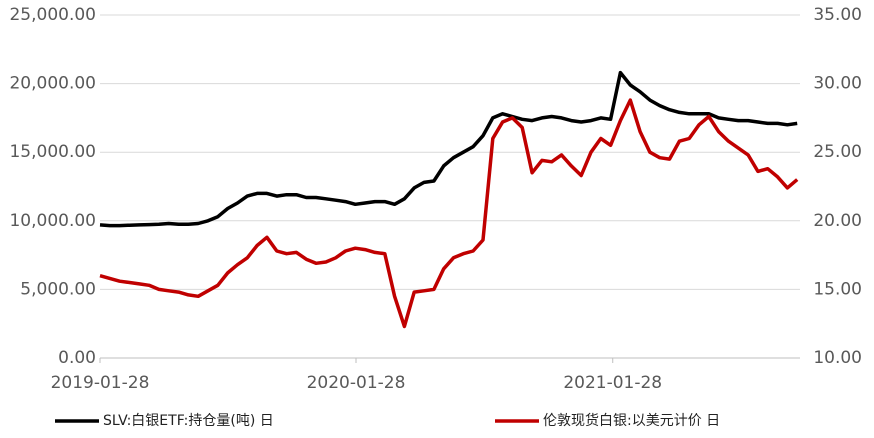  I want to click on y2-tick-label: 35.00, so click(837, 15).